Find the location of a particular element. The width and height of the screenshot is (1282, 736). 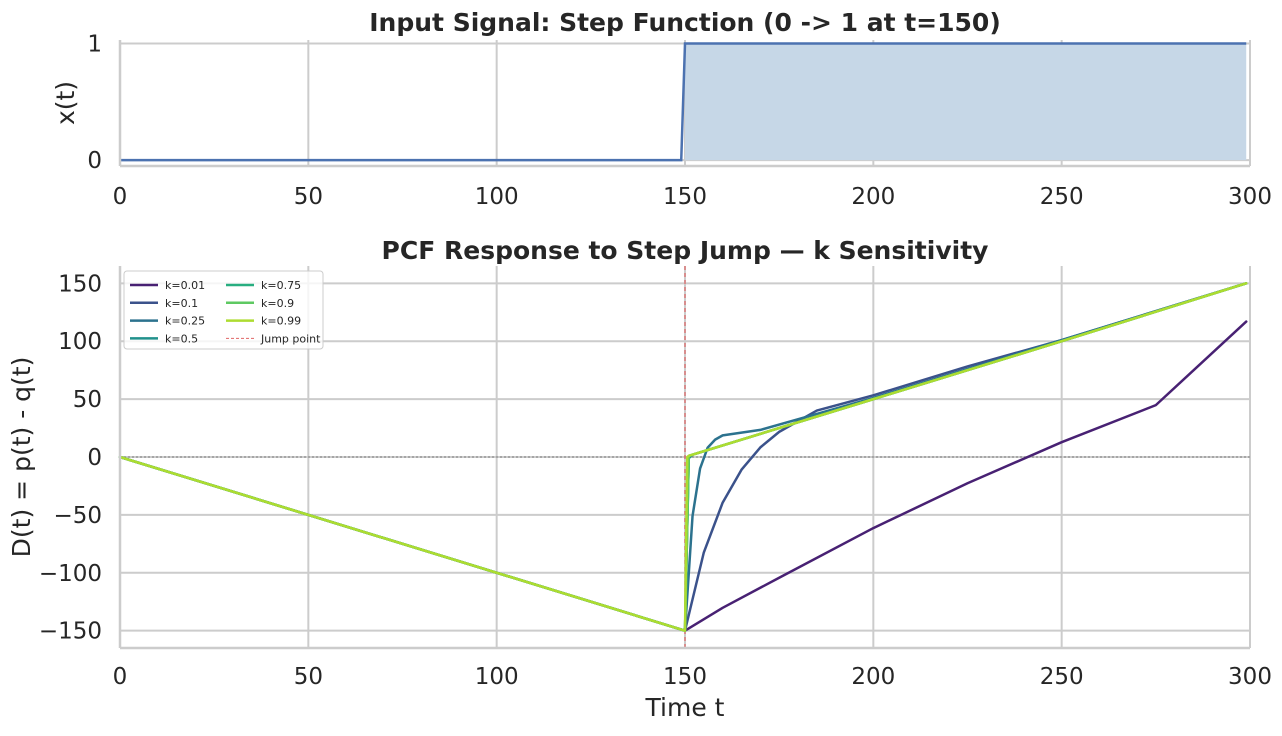

legend-label: k=0.9 is located at coordinates (277, 303).